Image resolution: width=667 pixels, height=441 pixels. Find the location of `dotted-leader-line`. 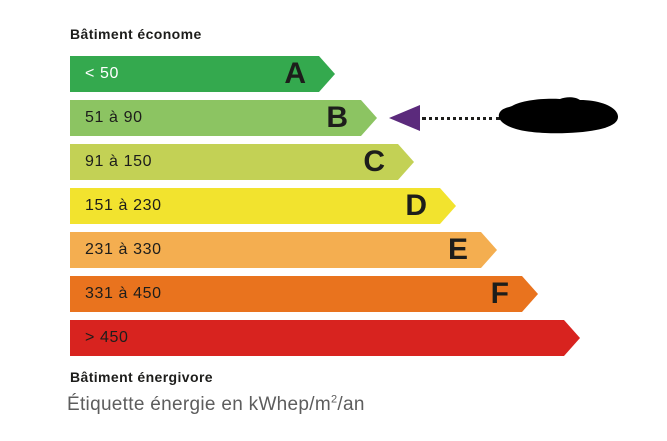

dotted-leader-line is located at coordinates (461, 118).